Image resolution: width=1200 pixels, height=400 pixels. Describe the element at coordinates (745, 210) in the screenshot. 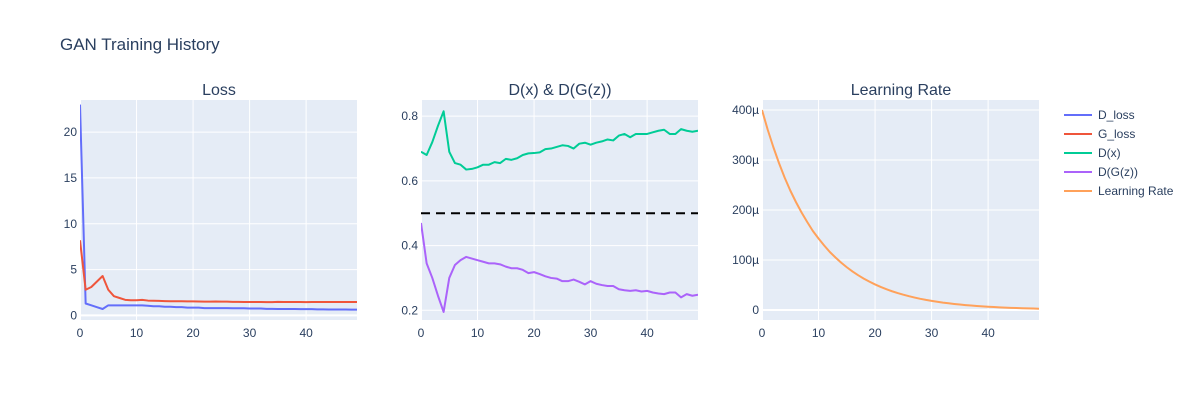

I see `y-tick-label: 200µ` at that location.